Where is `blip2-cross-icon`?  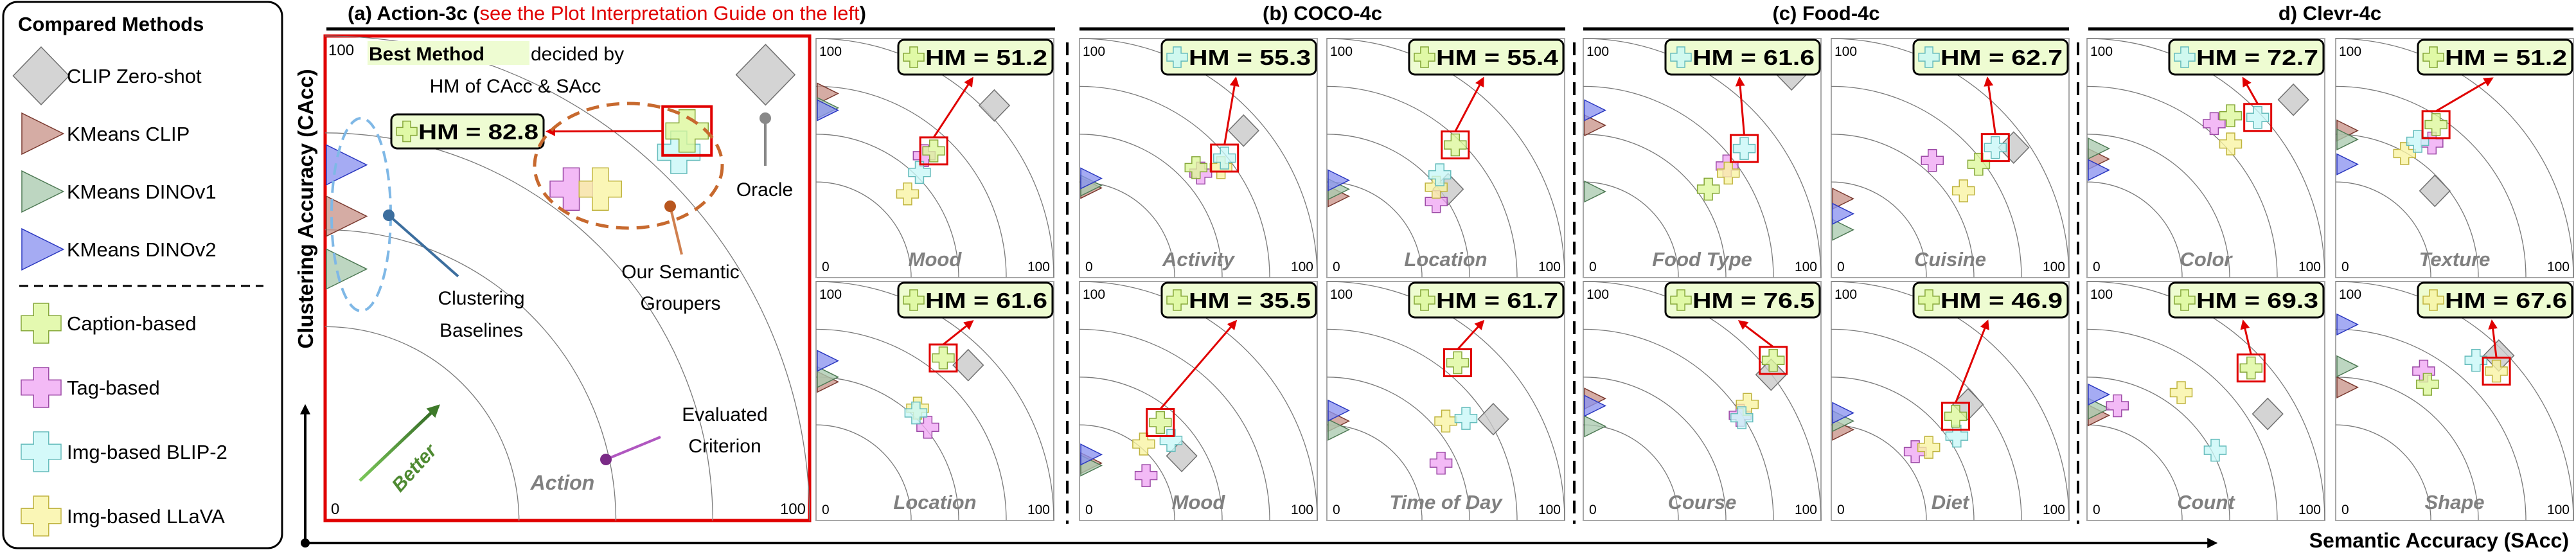
blip2-cross-icon is located at coordinates (1681, 57).